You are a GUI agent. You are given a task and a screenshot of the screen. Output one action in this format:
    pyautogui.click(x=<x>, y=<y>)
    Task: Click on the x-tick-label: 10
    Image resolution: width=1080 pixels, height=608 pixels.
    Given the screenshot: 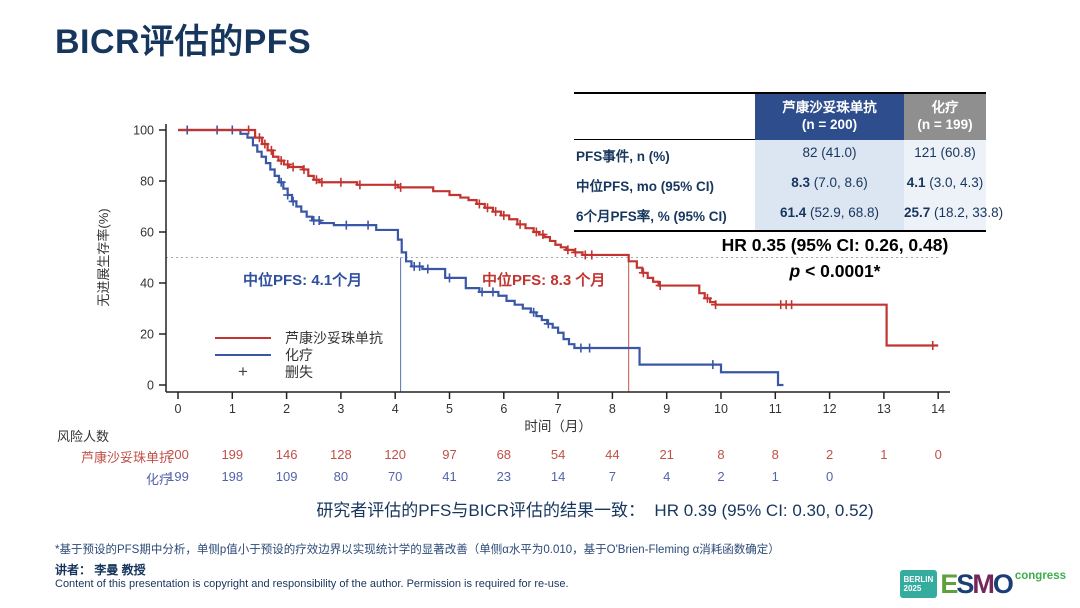 What is the action you would take?
    pyautogui.click(x=721, y=409)
    